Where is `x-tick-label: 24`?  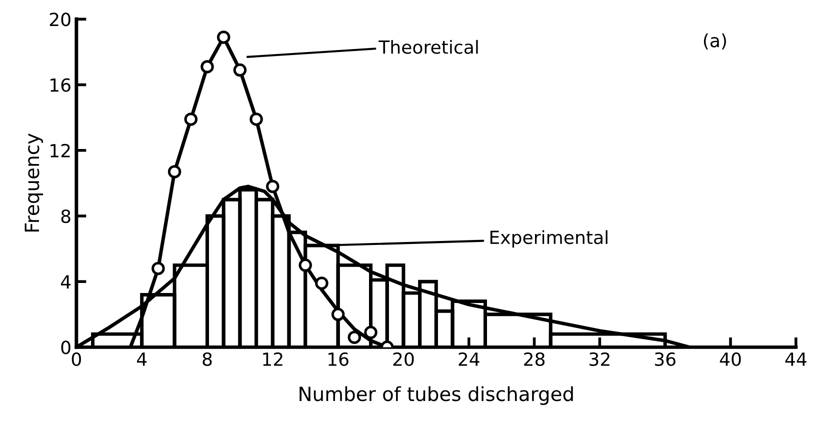 x-tick-label: 24 is located at coordinates (469, 359).